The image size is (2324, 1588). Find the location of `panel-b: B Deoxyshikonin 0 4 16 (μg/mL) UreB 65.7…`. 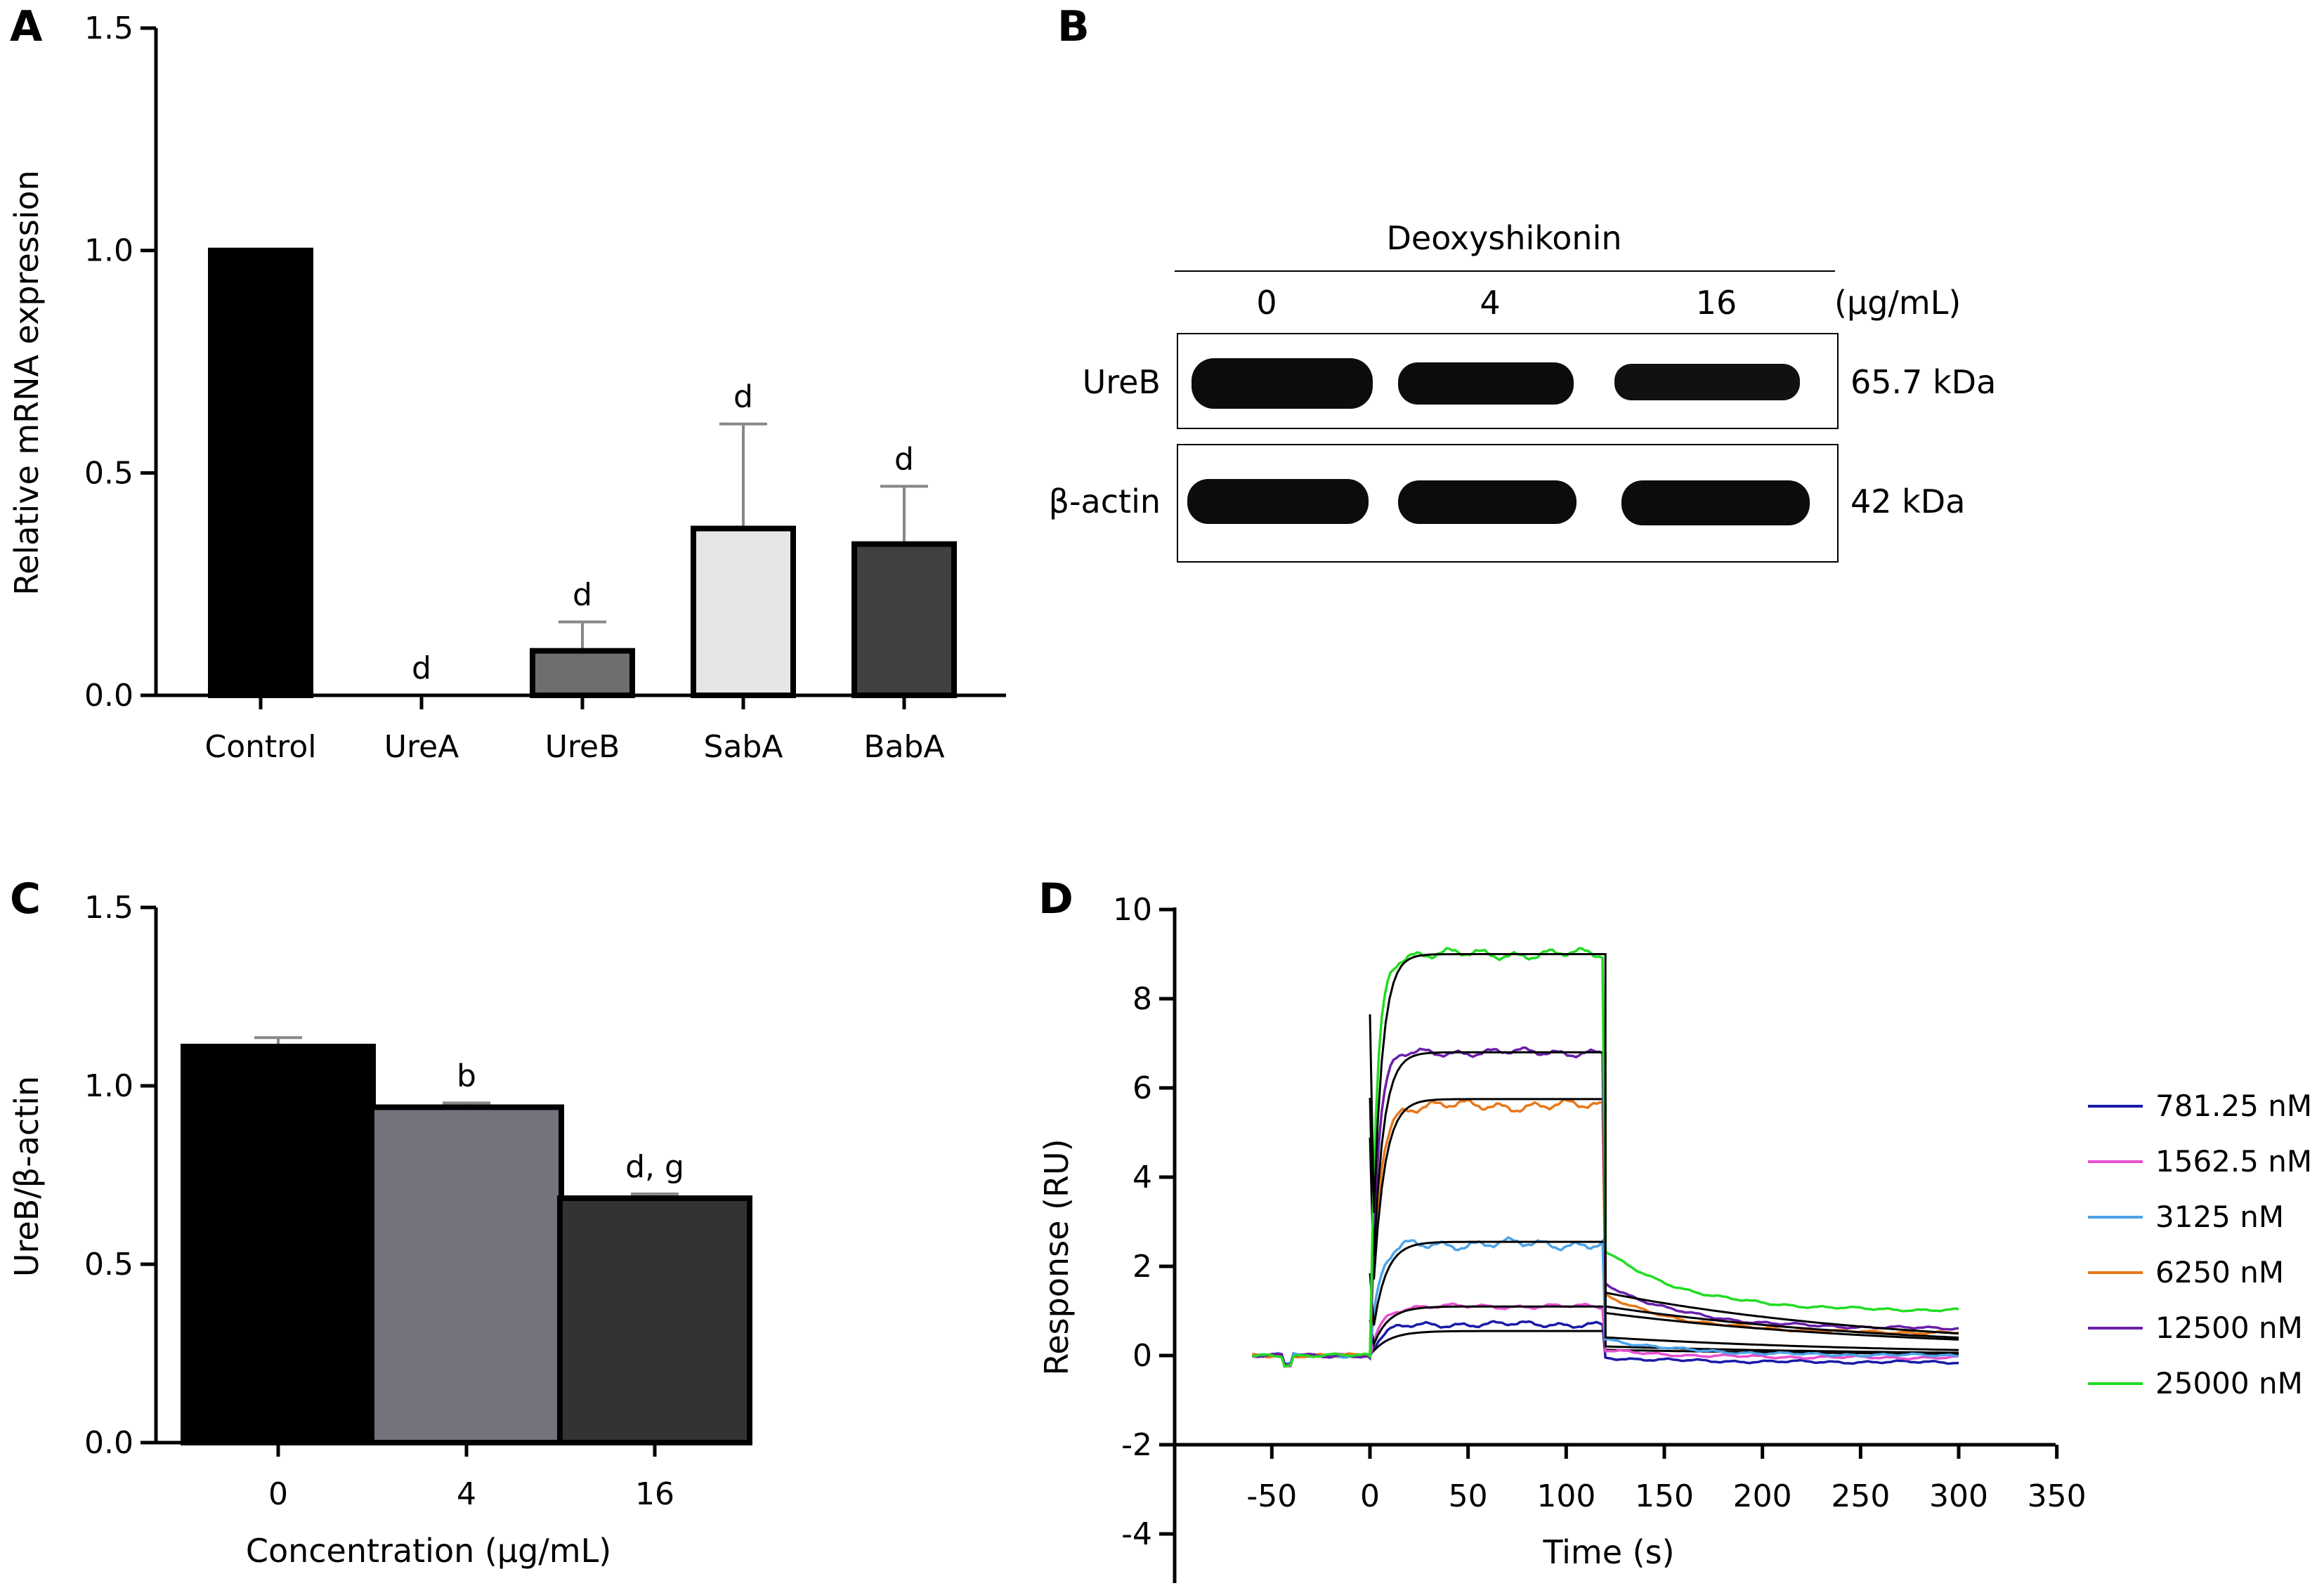

panel-b: B Deoxyshikonin 0 4 16 (μg/mL) UreB 65.7… is located at coordinates (1522, 282).